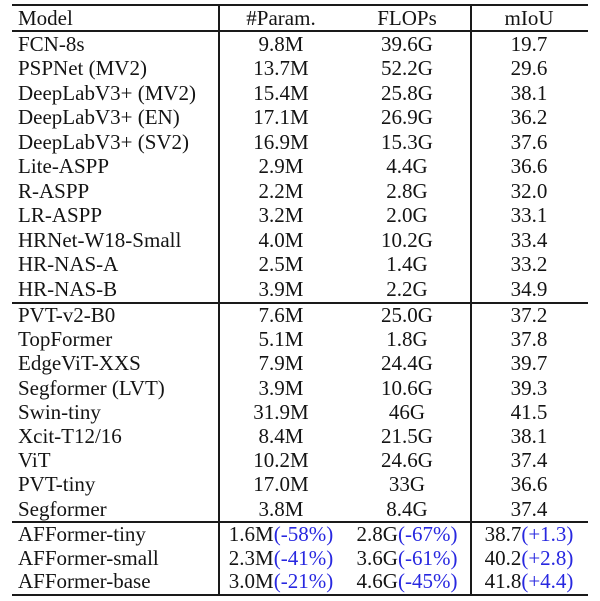 This screenshot has width=600, height=601. Describe the element at coordinates (115, 460) in the screenshot. I see `model-cell: ViT` at that location.